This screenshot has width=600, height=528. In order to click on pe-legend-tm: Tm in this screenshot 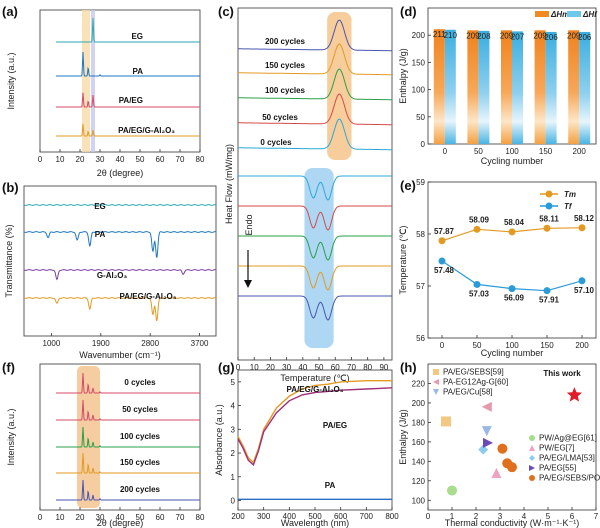, I will do `click(570, 194)`.